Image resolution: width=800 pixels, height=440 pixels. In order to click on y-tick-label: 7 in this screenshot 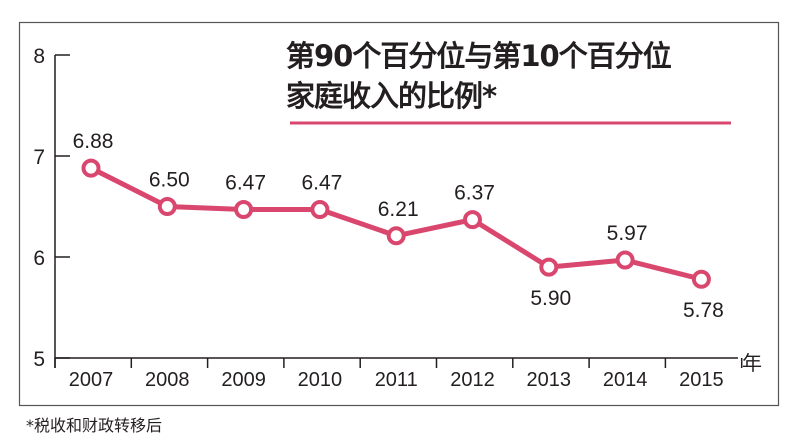, I will do `click(39, 157)`.